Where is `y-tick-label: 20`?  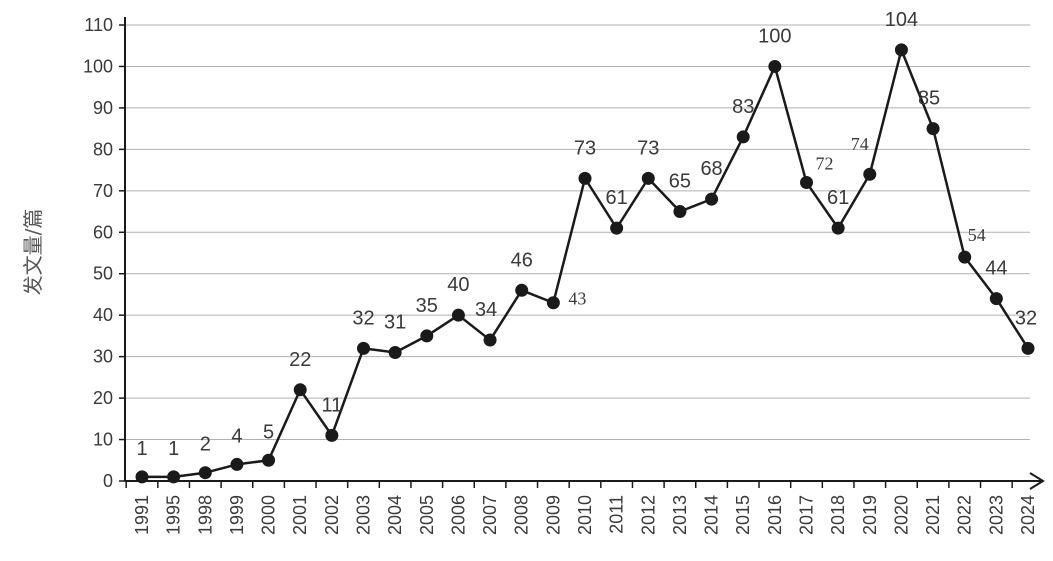
y-tick-label: 20 is located at coordinates (103, 398).